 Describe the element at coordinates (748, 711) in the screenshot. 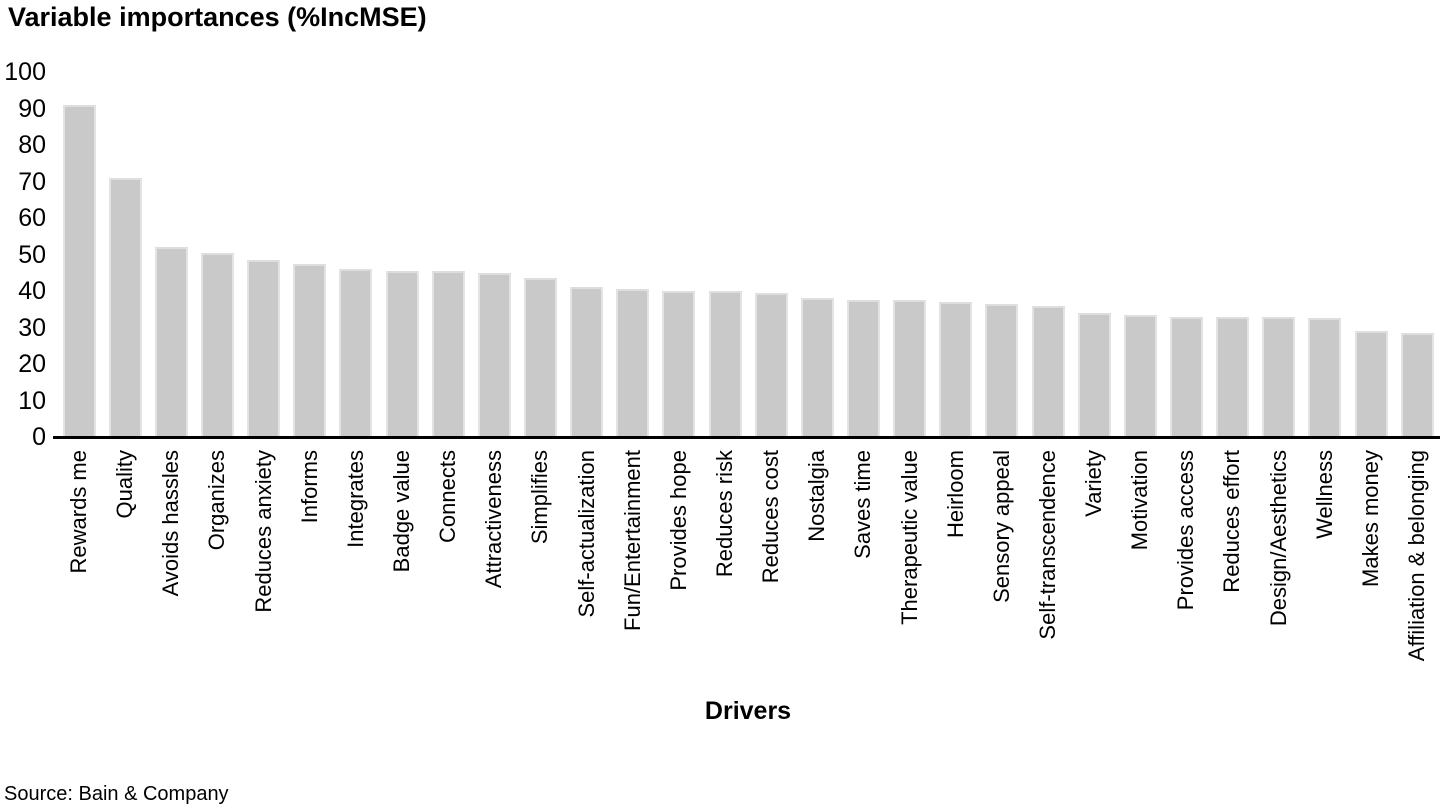

I see `x-axis-title: Drivers` at that location.